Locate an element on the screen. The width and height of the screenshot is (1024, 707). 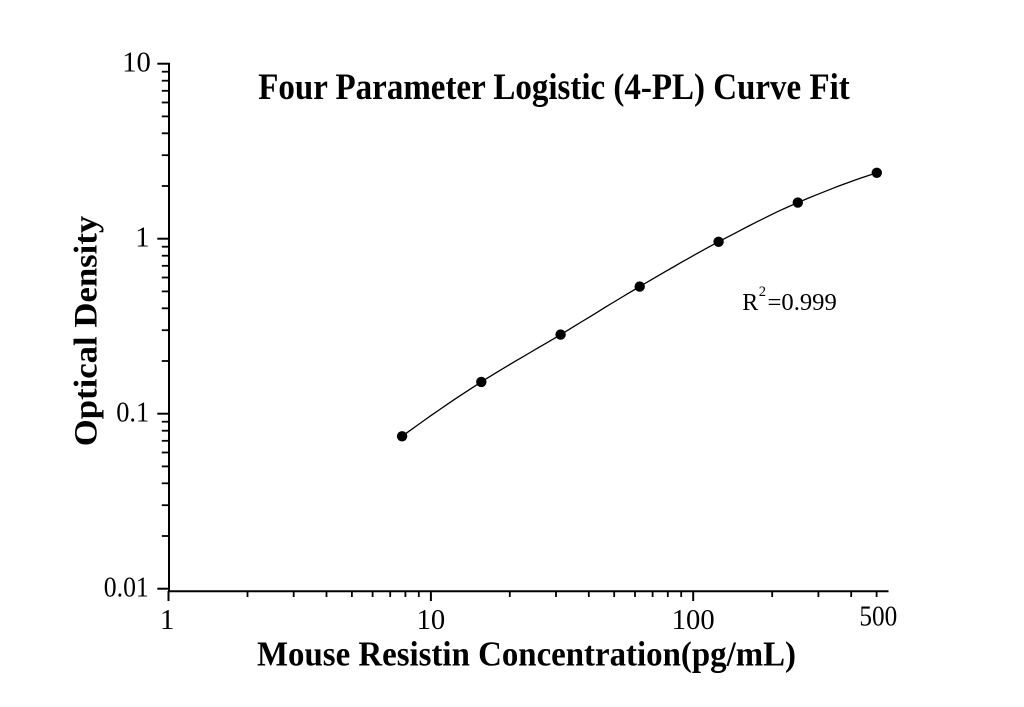
svg-text:Mouse Resistin Concentration(p: Mouse Resistin Concentration(pg/mL) is located at coordinates (526, 653).